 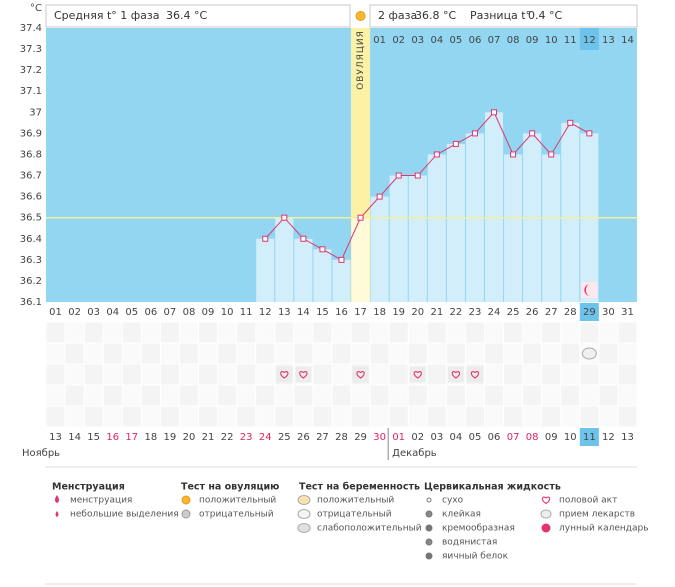 I want to click on date-label: 08, so click(x=532, y=437).